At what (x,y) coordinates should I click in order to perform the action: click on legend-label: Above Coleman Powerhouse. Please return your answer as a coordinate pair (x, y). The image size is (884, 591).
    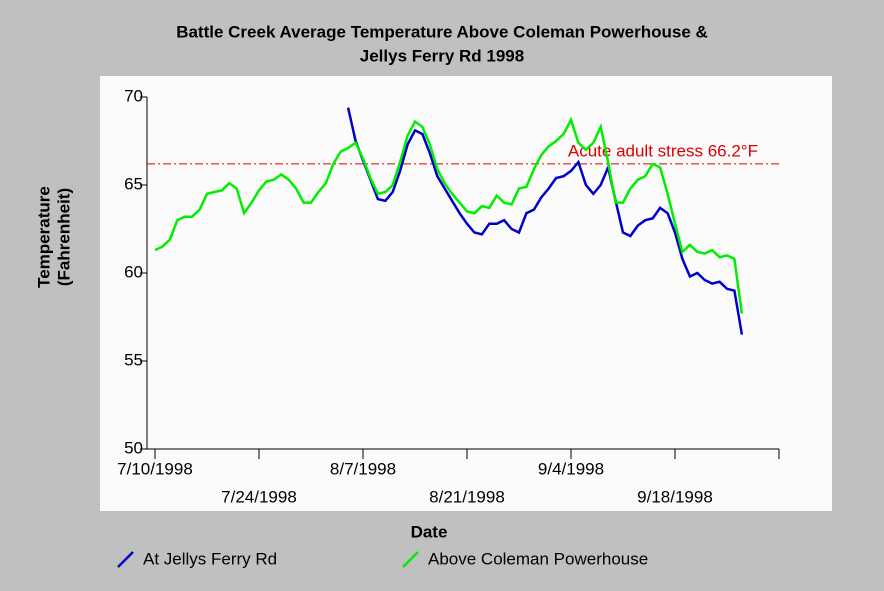
    Looking at the image, I should click on (538, 558).